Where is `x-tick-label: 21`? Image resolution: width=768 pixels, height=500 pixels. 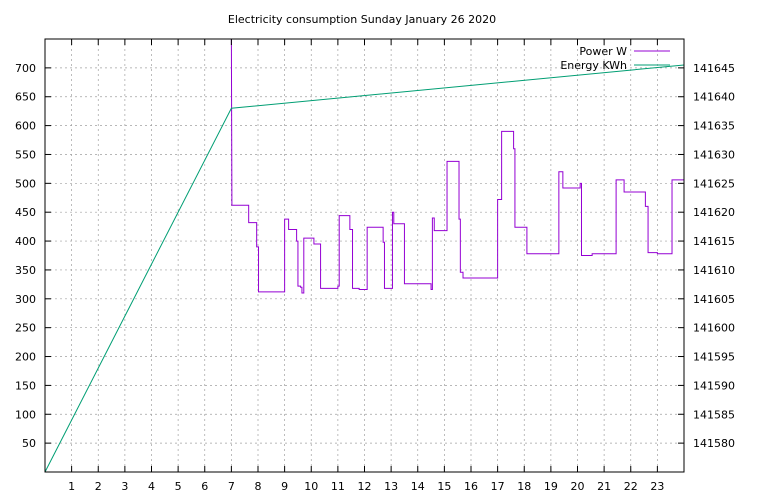 x-tick-label: 21 is located at coordinates (604, 486).